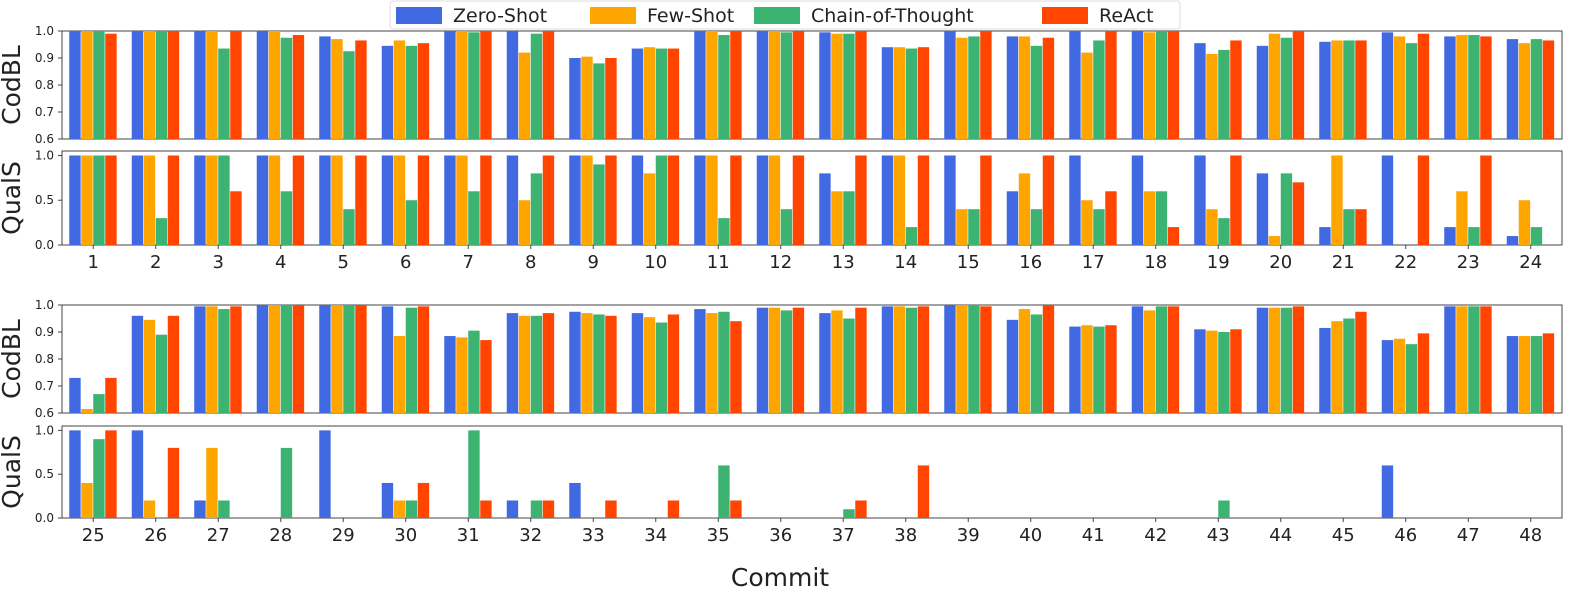 This screenshot has width=1578, height=600. I want to click on x-tick-label: 45, so click(1343, 535).